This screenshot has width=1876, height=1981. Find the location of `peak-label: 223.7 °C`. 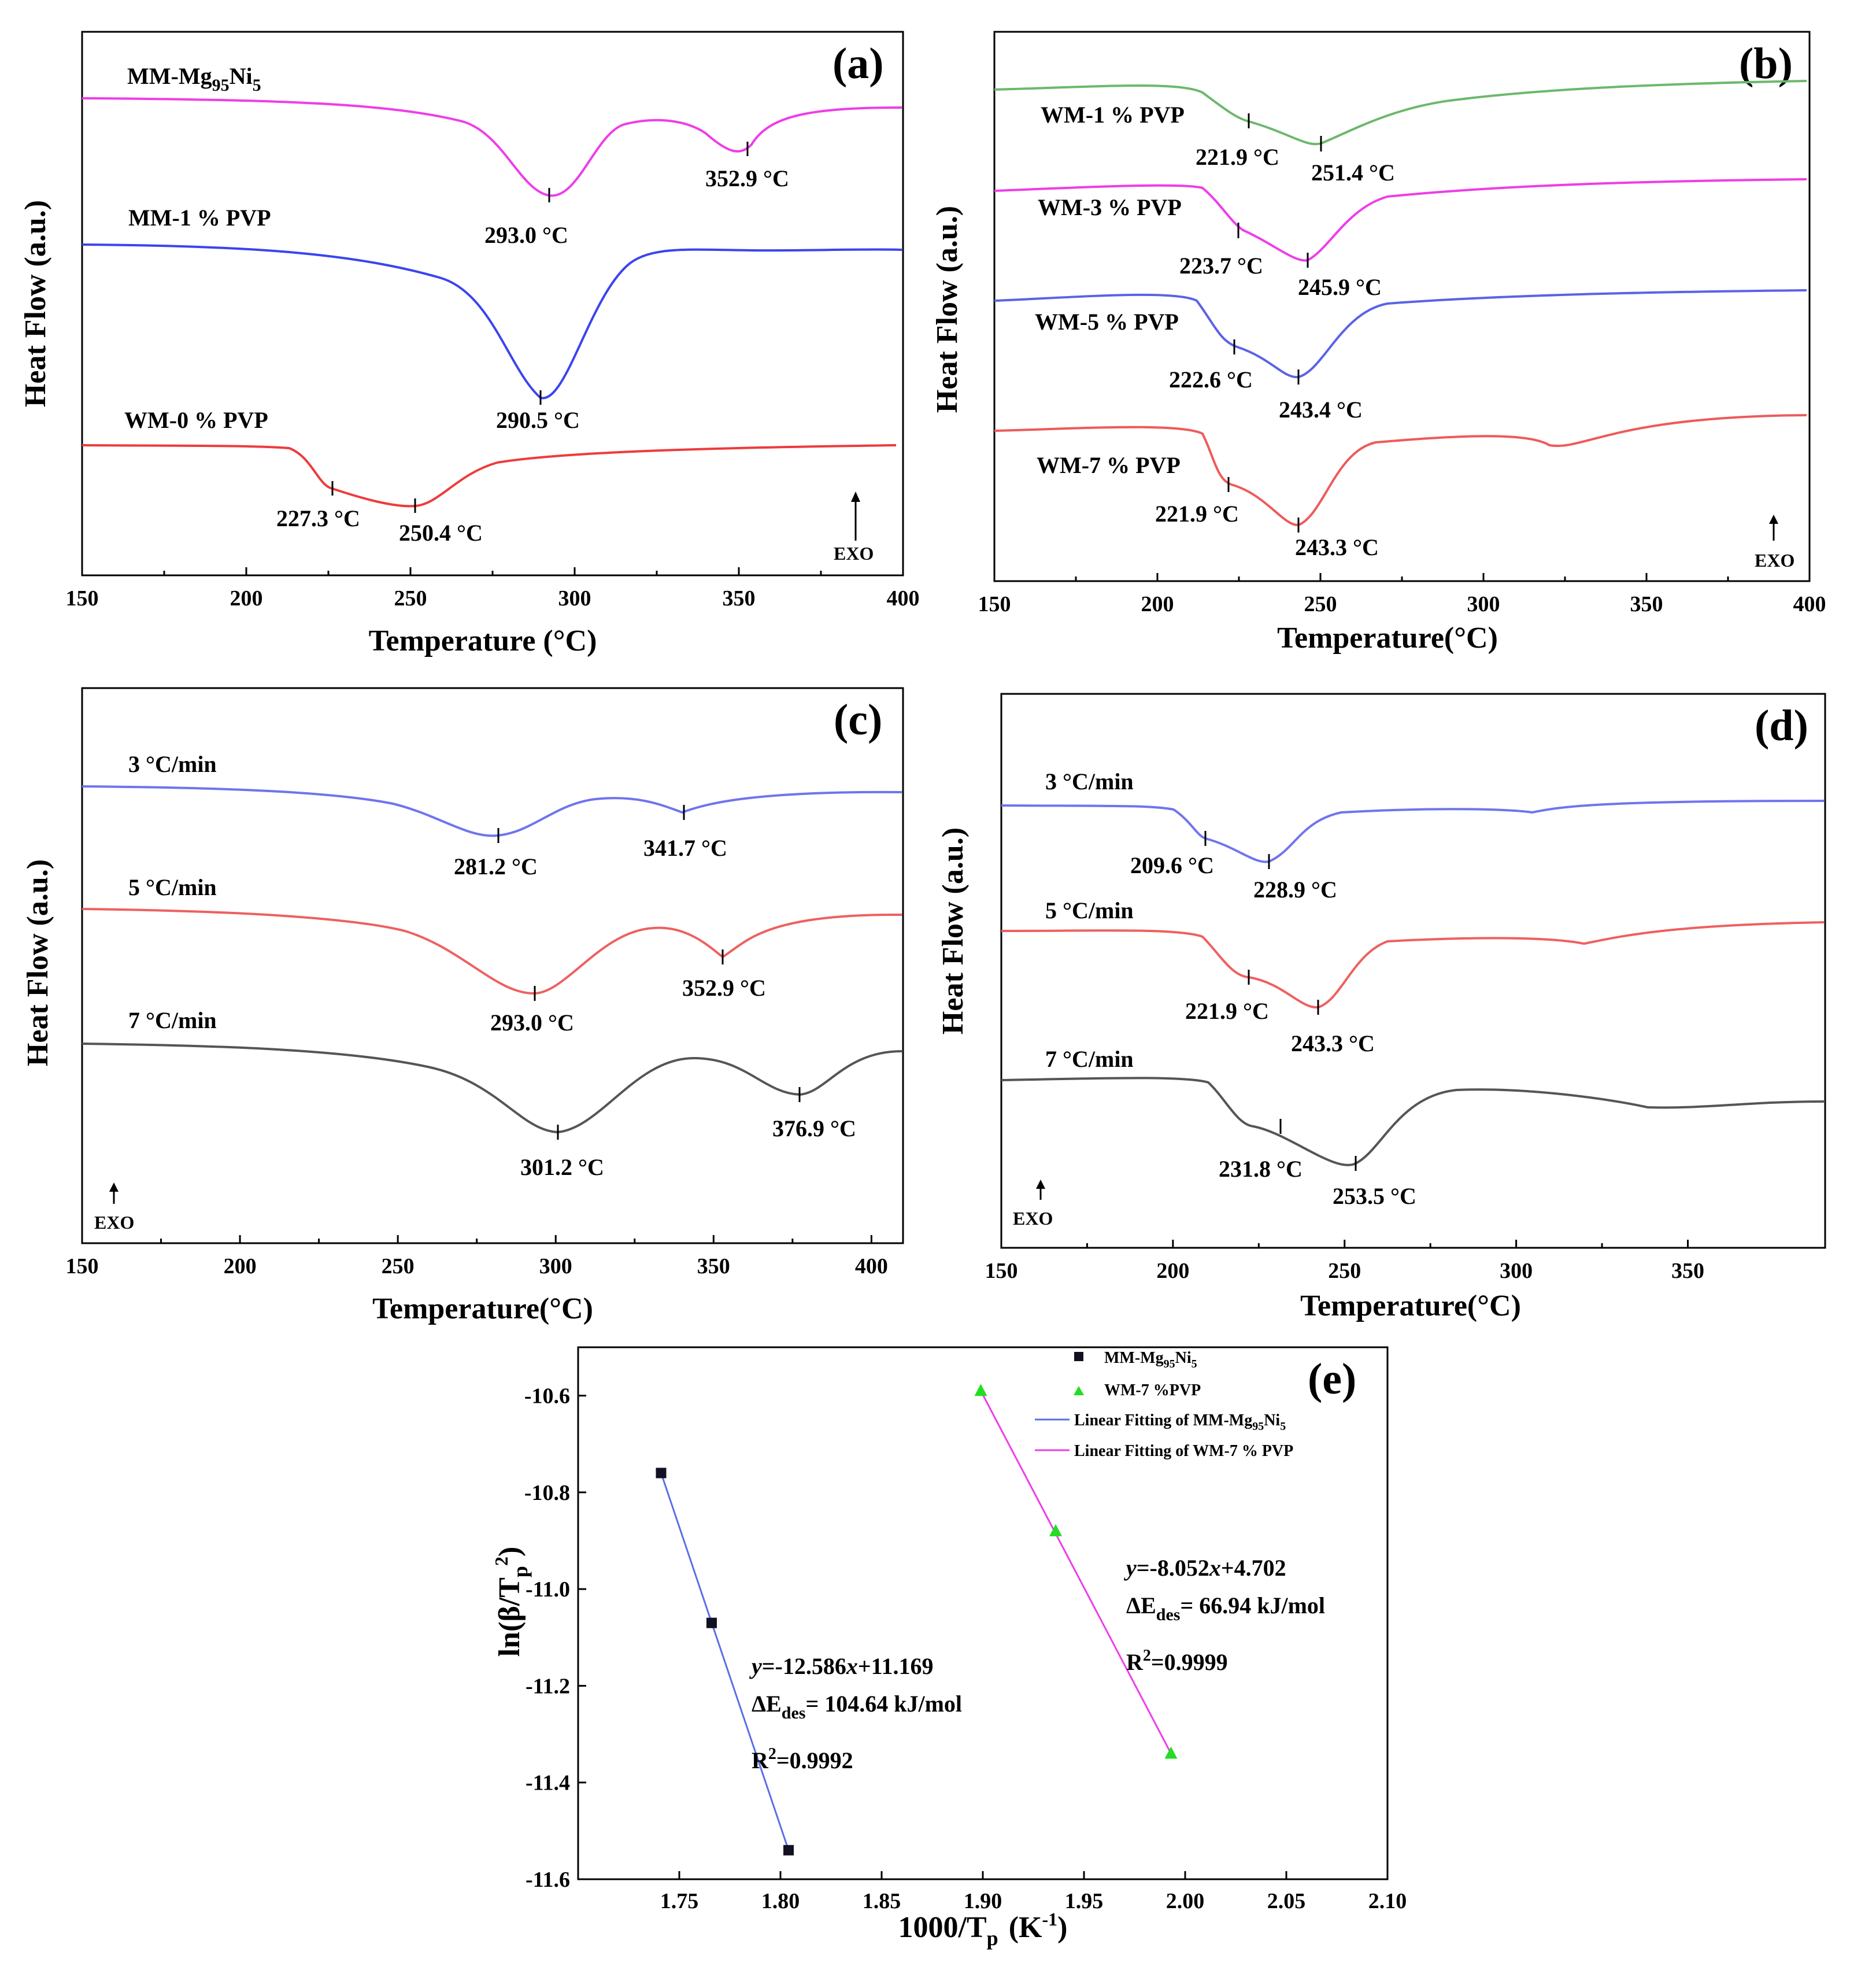

peak-label: 223.7 °C is located at coordinates (1221, 266).